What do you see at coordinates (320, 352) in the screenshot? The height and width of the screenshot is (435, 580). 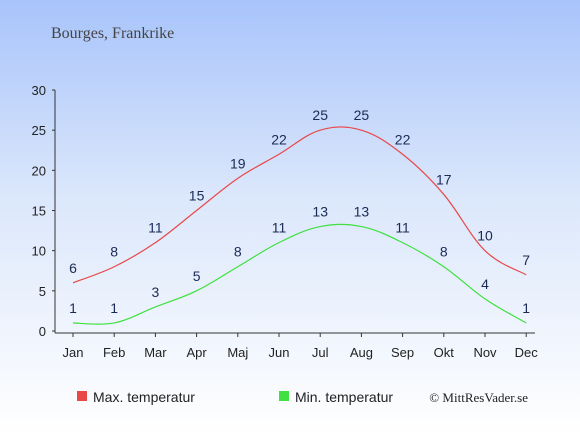 I see `x-tick-label: Jul` at bounding box center [320, 352].